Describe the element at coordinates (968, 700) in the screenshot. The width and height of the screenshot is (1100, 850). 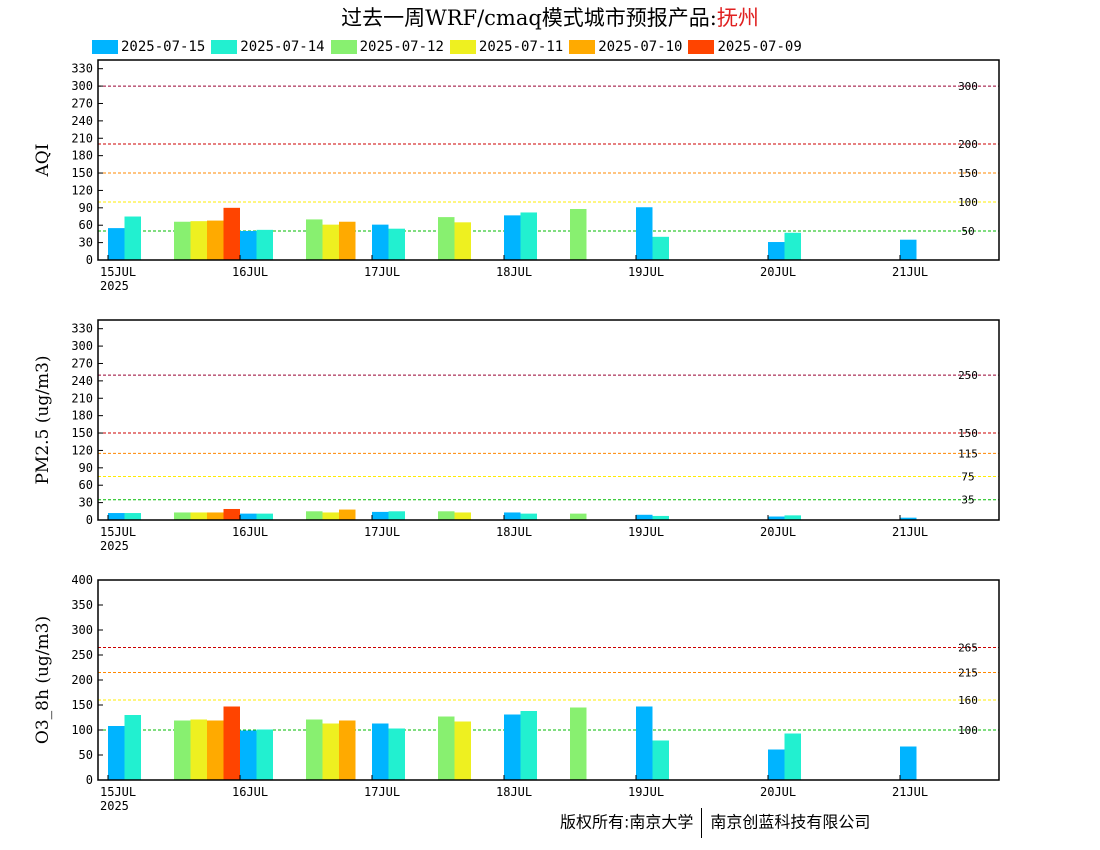
I see `threshold-label: 160` at that location.